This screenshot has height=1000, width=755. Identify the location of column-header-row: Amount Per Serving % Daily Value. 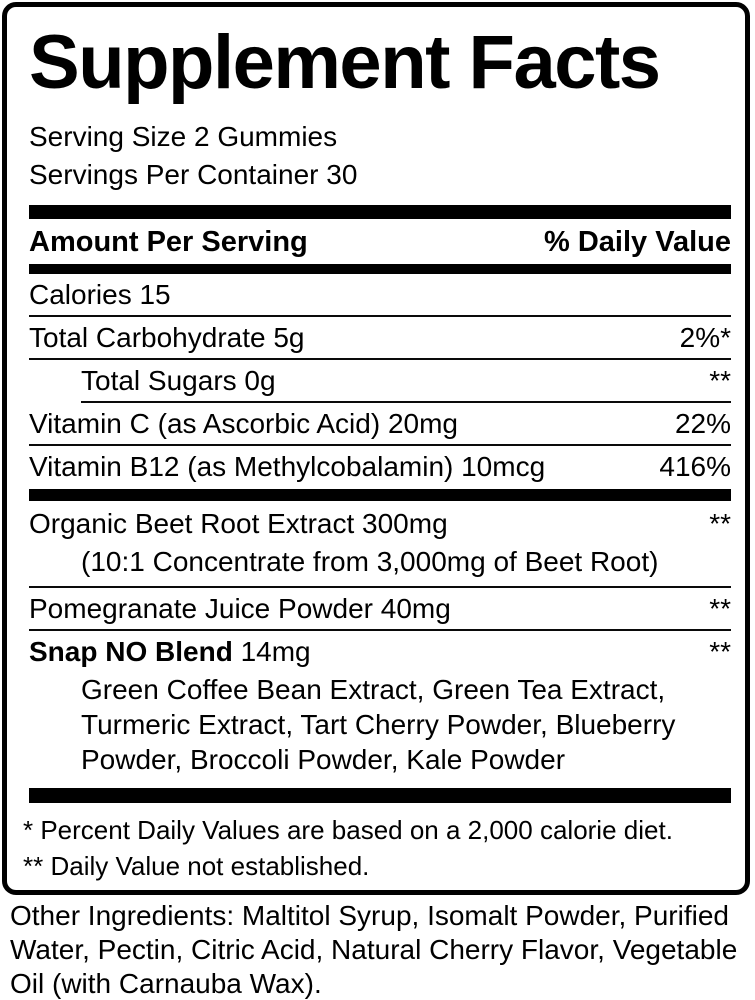
(380, 241).